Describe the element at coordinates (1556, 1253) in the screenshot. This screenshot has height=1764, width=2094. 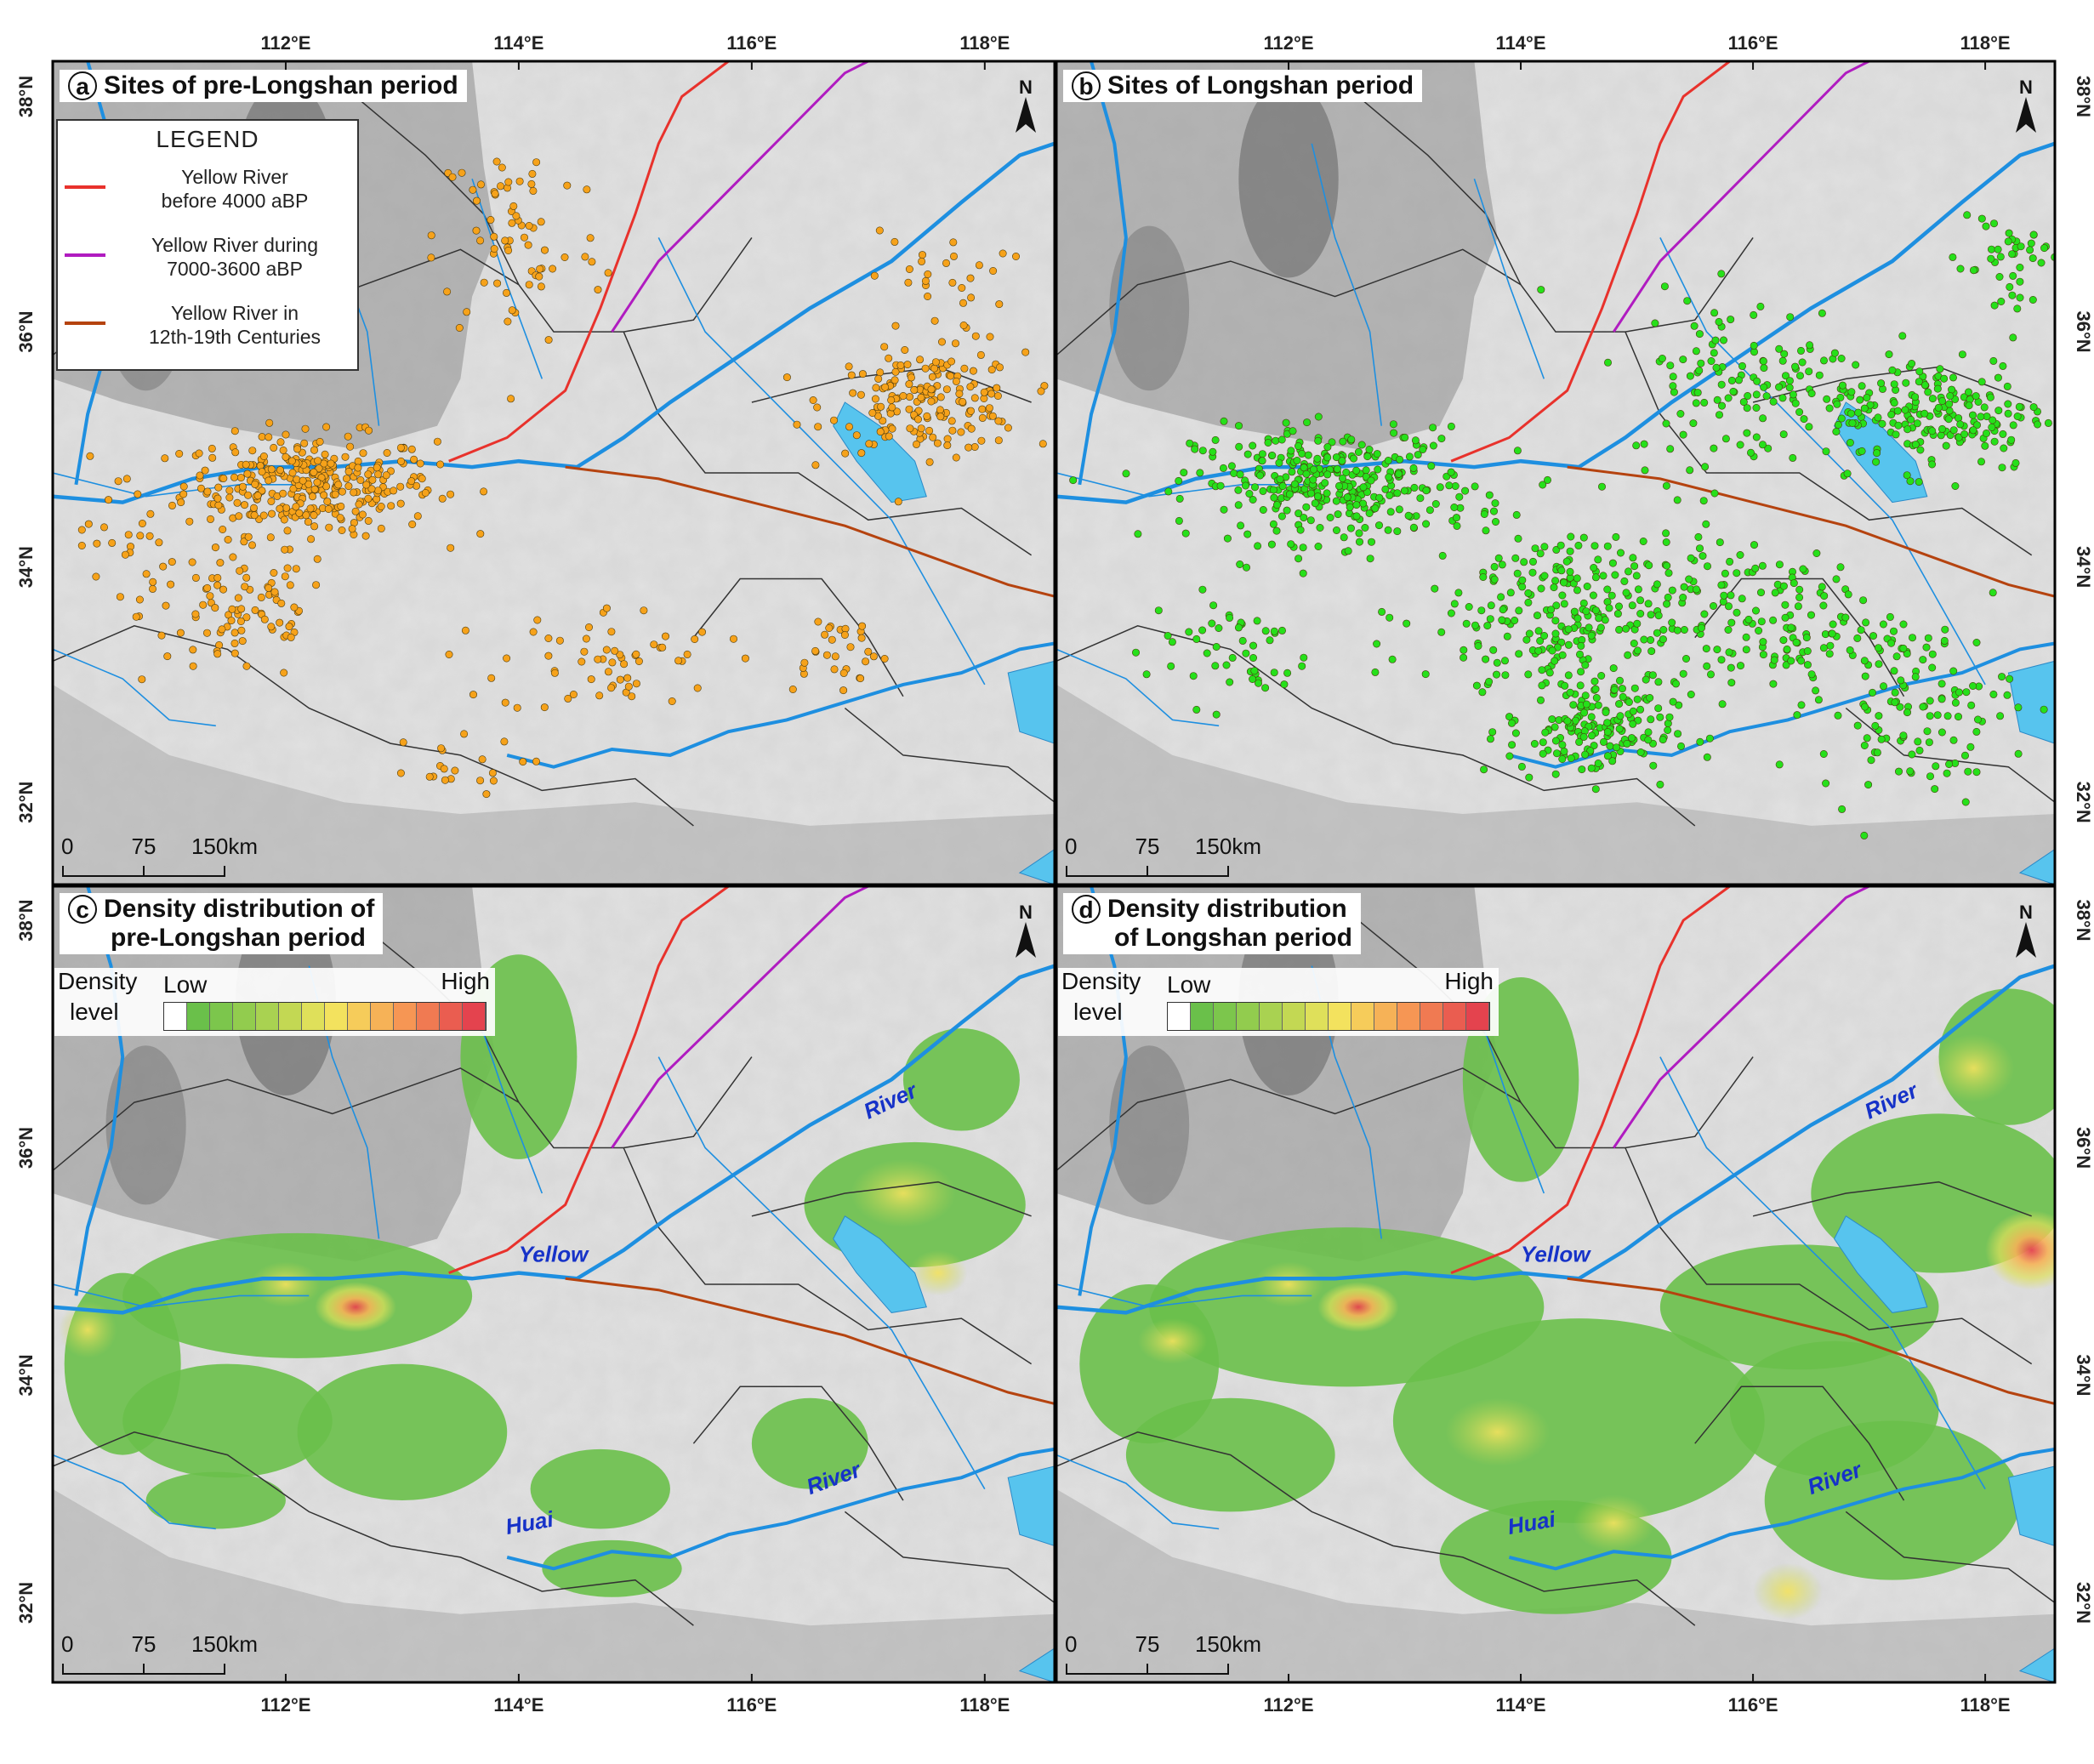
I see `river-label: Yellow` at that location.